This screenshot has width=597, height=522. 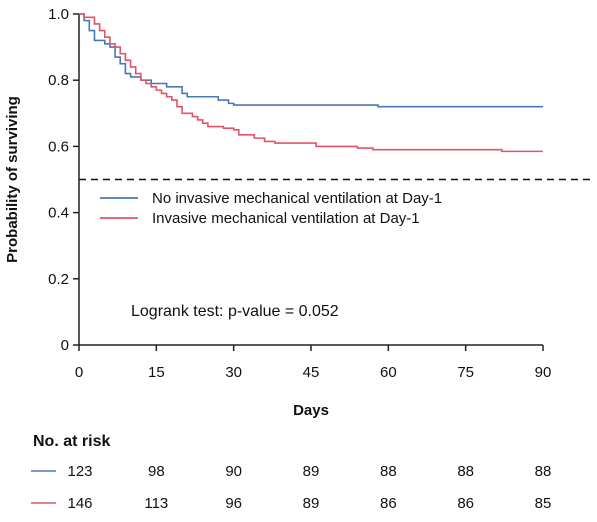 I want to click on x-tick-label: 90, so click(x=543, y=372).